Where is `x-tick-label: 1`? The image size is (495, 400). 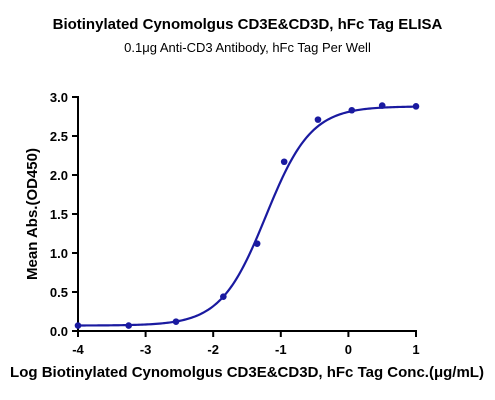
x-tick-label: 1 is located at coordinates (415, 349).